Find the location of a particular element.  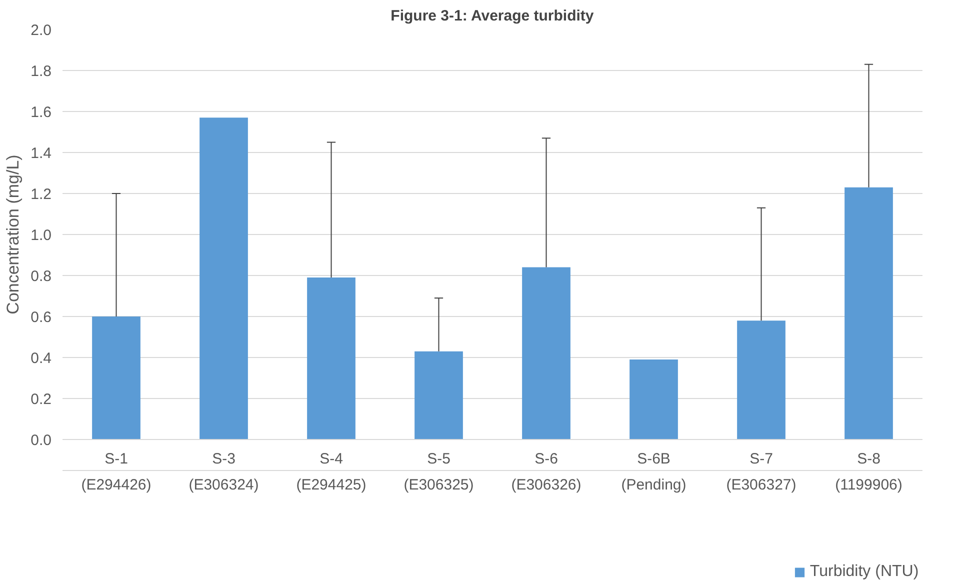

legend-label: Turbidity (NTU) is located at coordinates (864, 571).